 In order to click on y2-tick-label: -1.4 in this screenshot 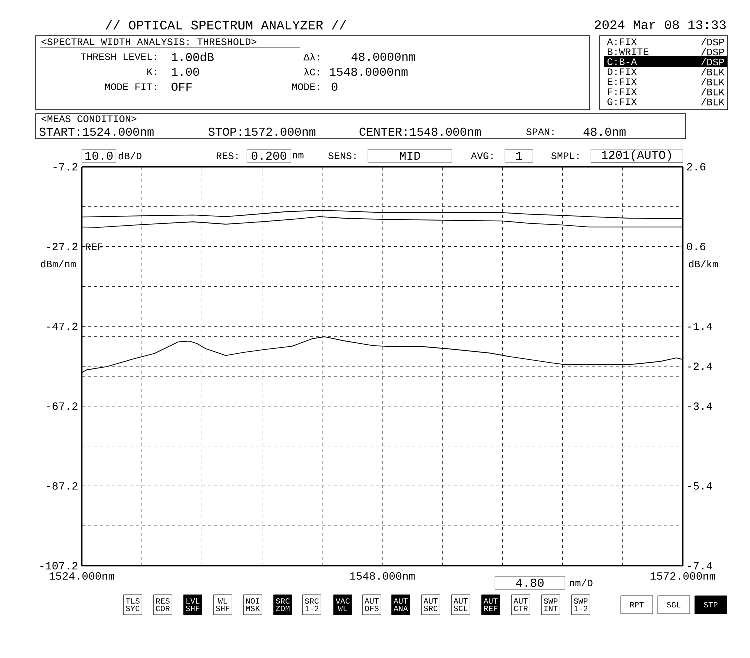, I will do `click(700, 326)`.